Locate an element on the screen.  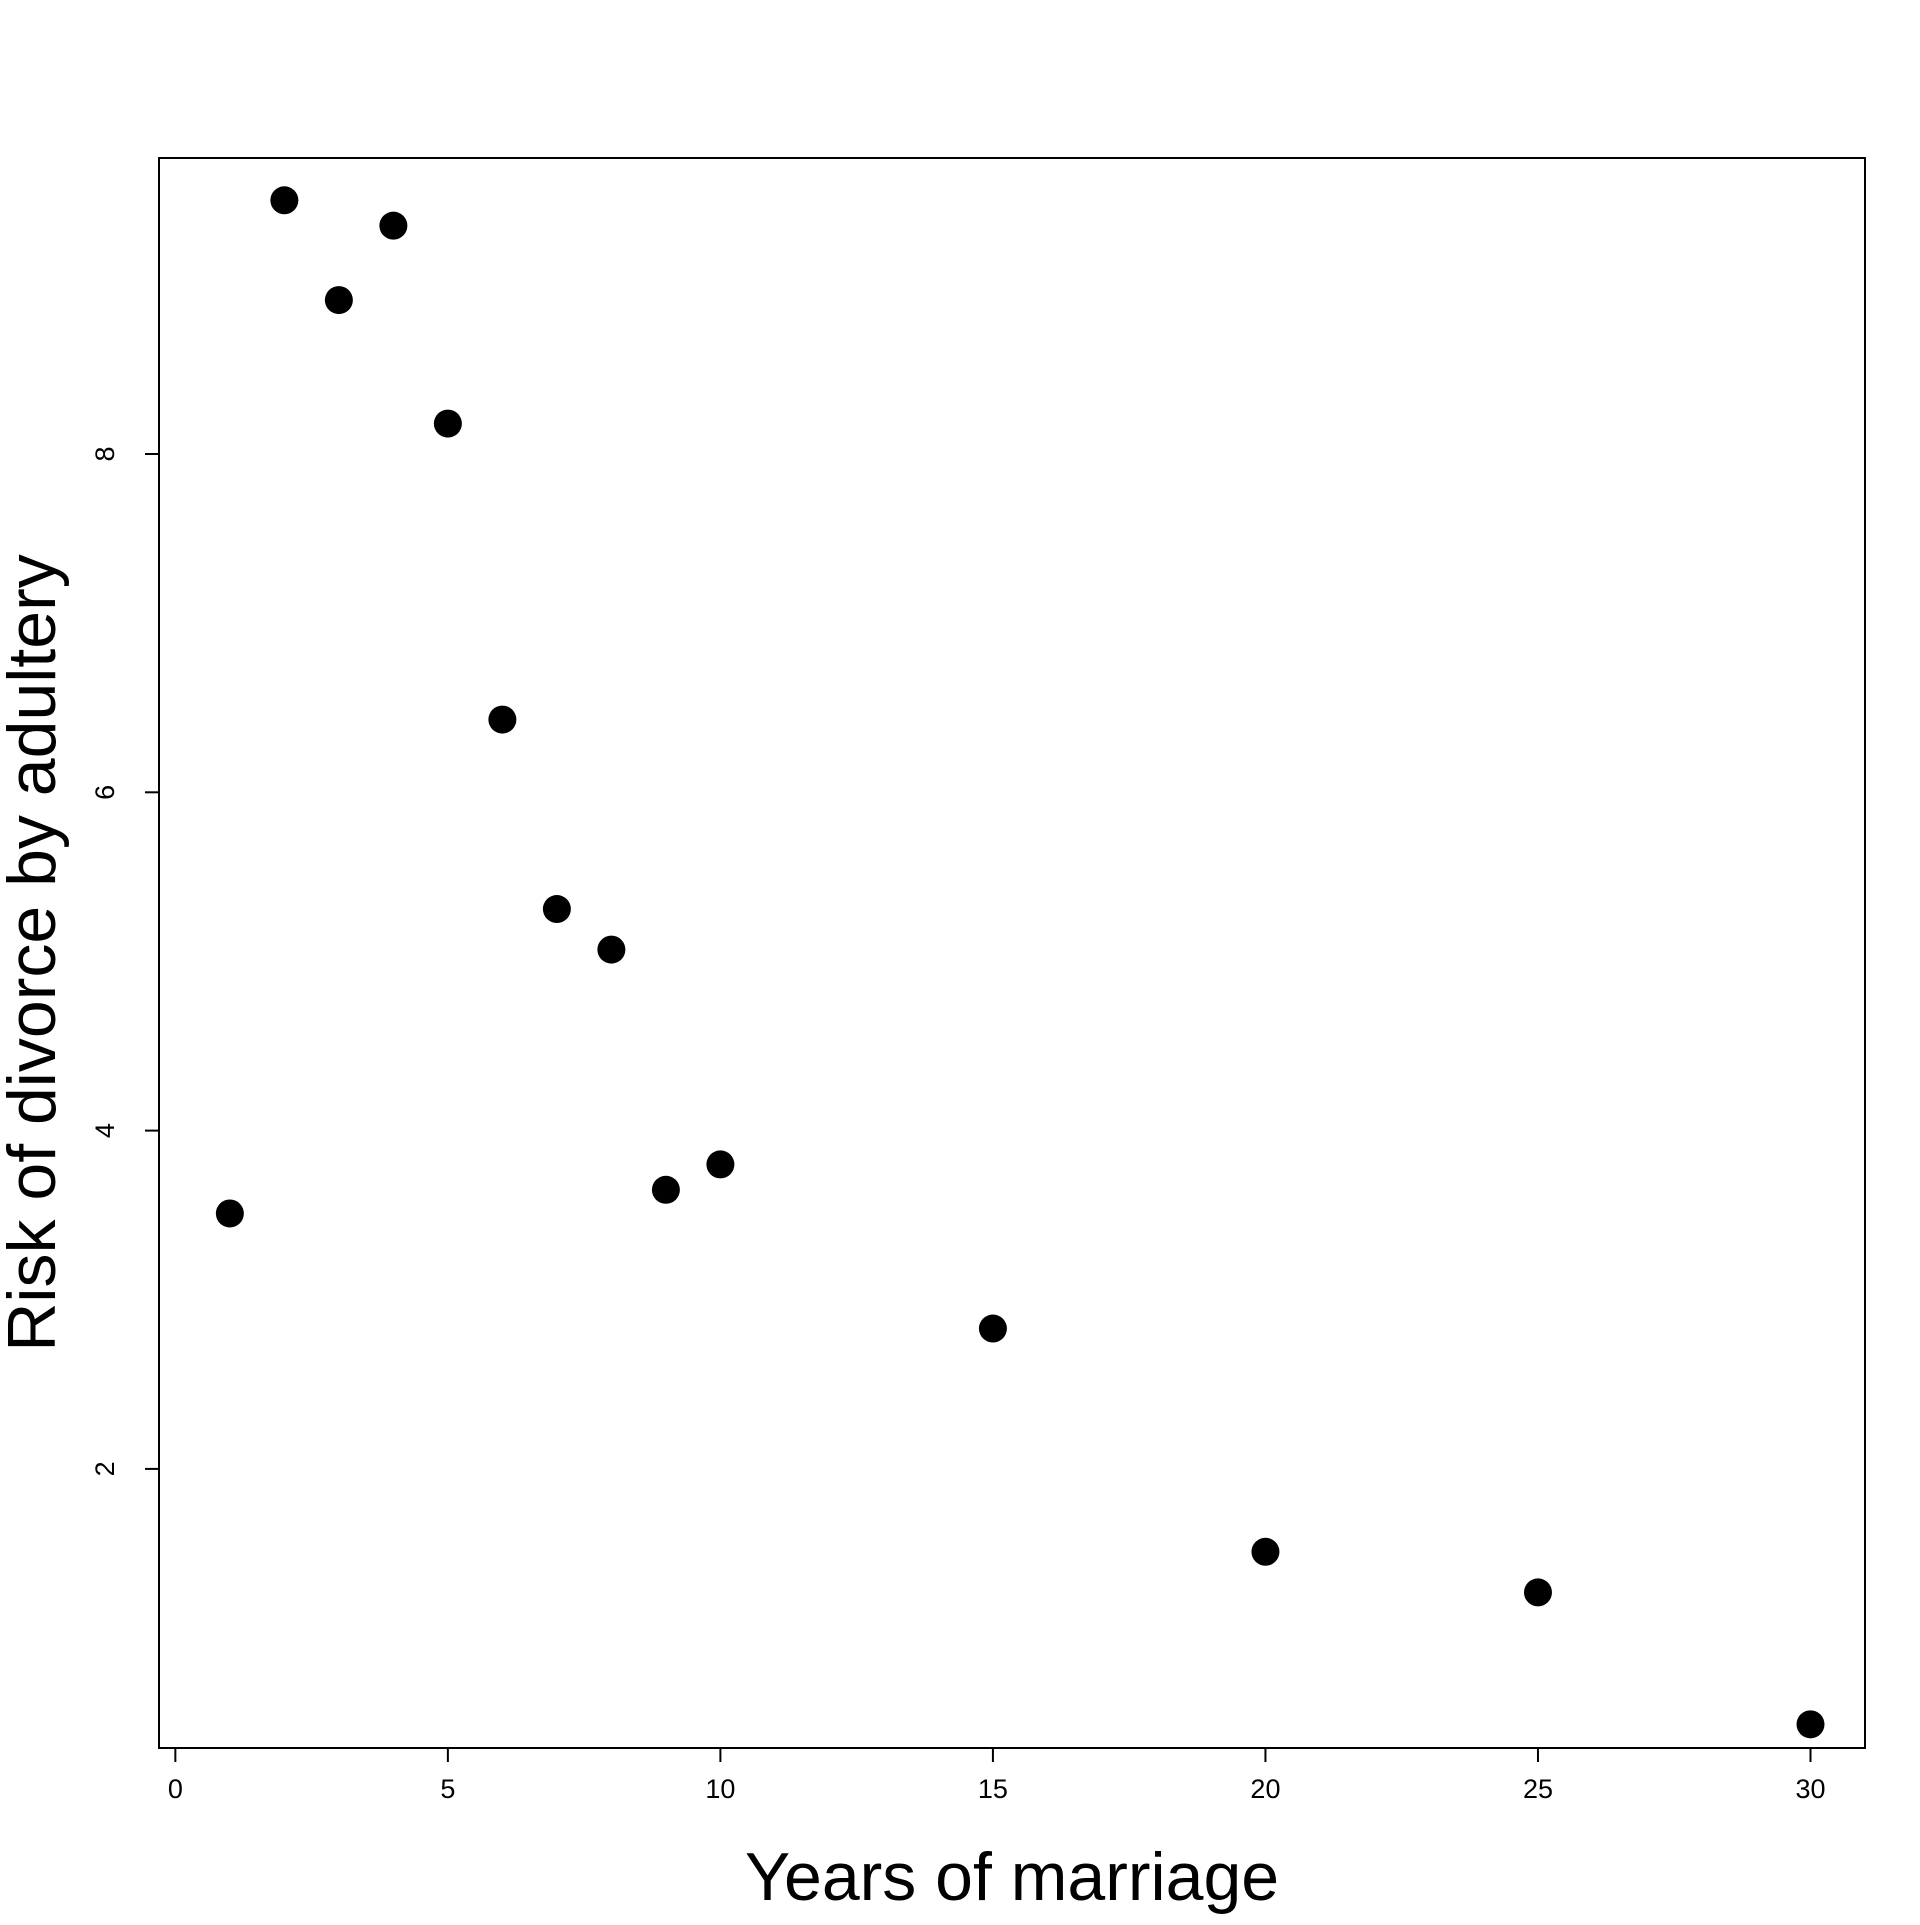
y-tick-label: 2 is located at coordinates (105, 1468).